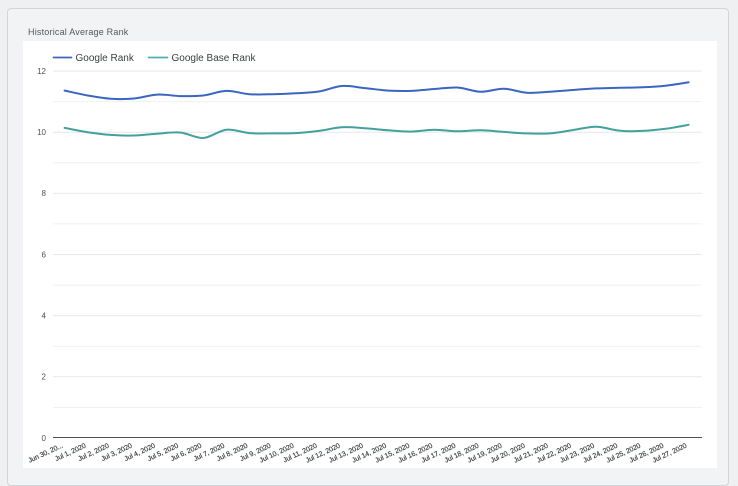  What do you see at coordinates (44, 316) in the screenshot?
I see `svg-text: 4` at bounding box center [44, 316].